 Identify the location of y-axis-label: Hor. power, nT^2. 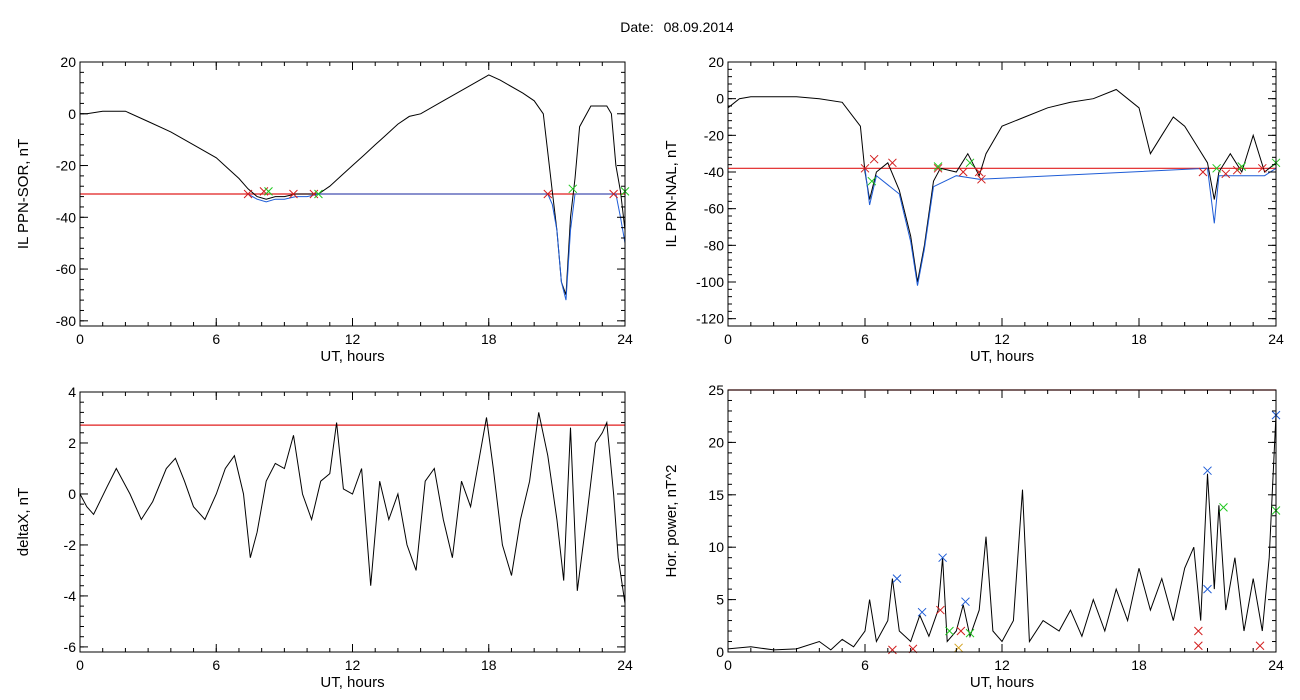
(671, 521).